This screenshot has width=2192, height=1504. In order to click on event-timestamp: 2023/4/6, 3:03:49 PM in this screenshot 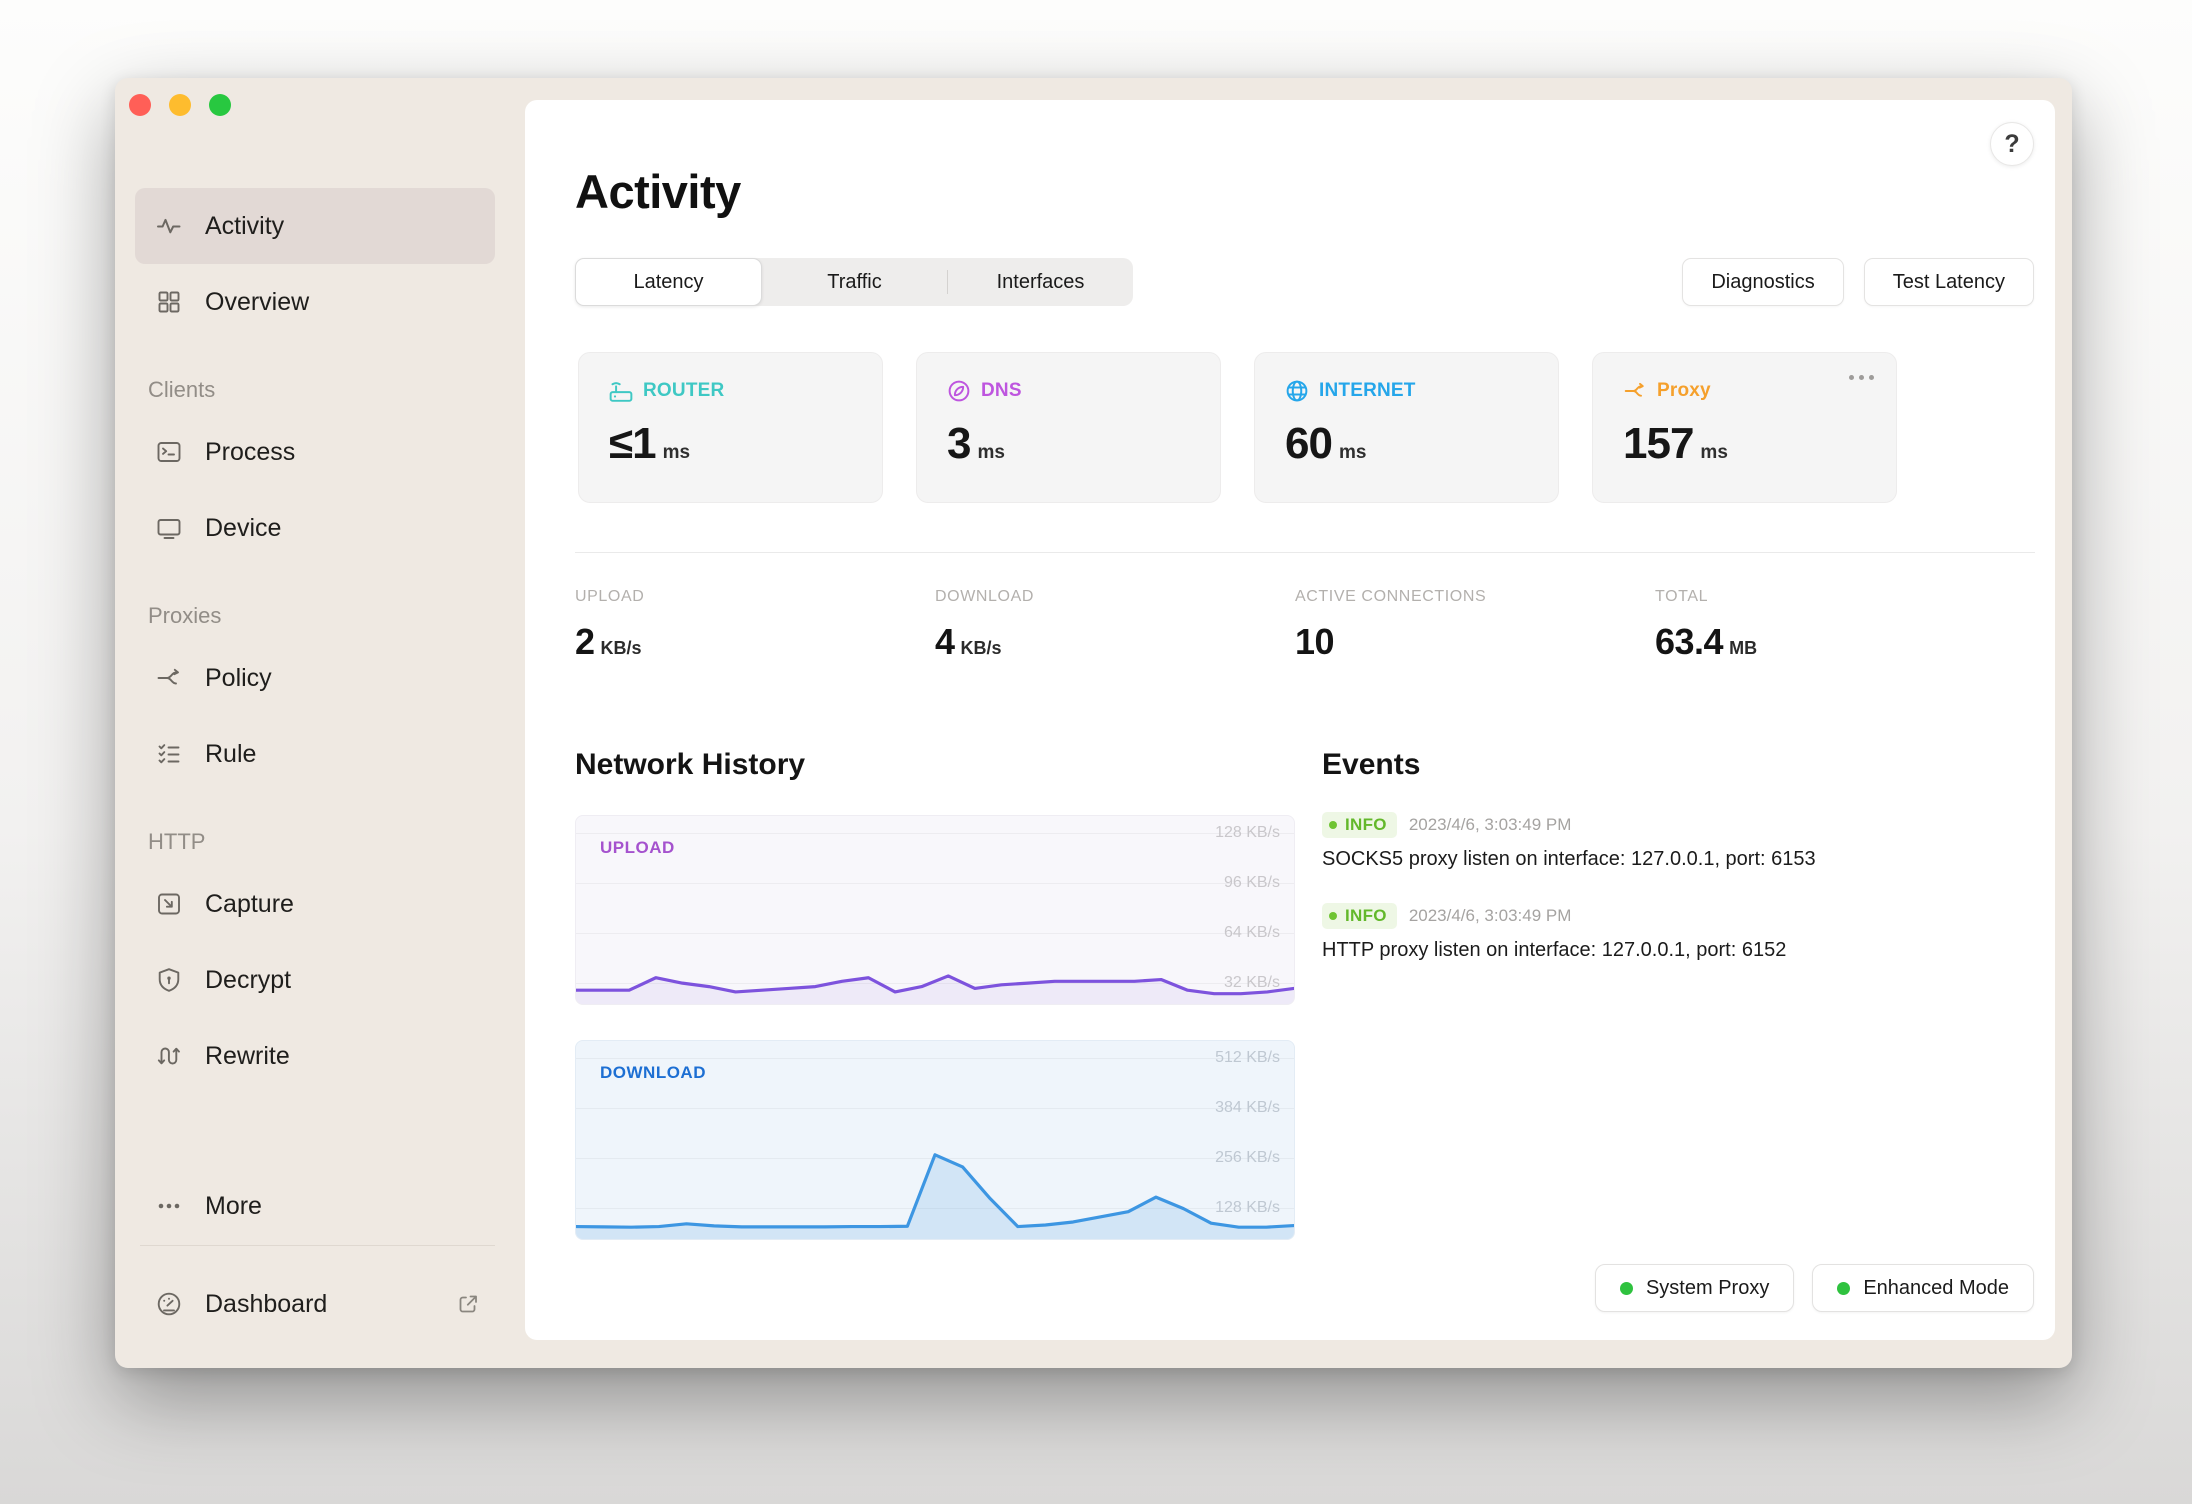, I will do `click(1490, 824)`.